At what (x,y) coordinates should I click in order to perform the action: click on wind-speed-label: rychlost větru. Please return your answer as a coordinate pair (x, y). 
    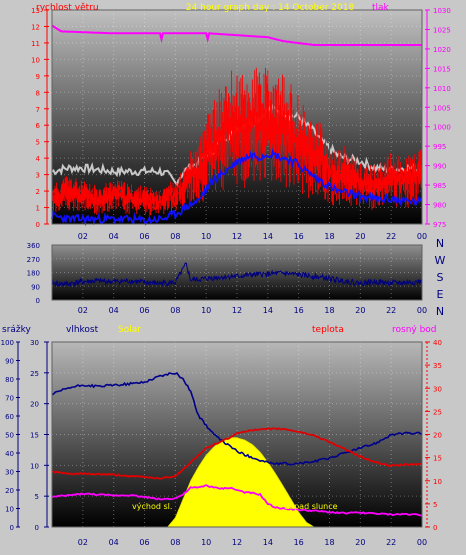
    Looking at the image, I should click on (67, 8).